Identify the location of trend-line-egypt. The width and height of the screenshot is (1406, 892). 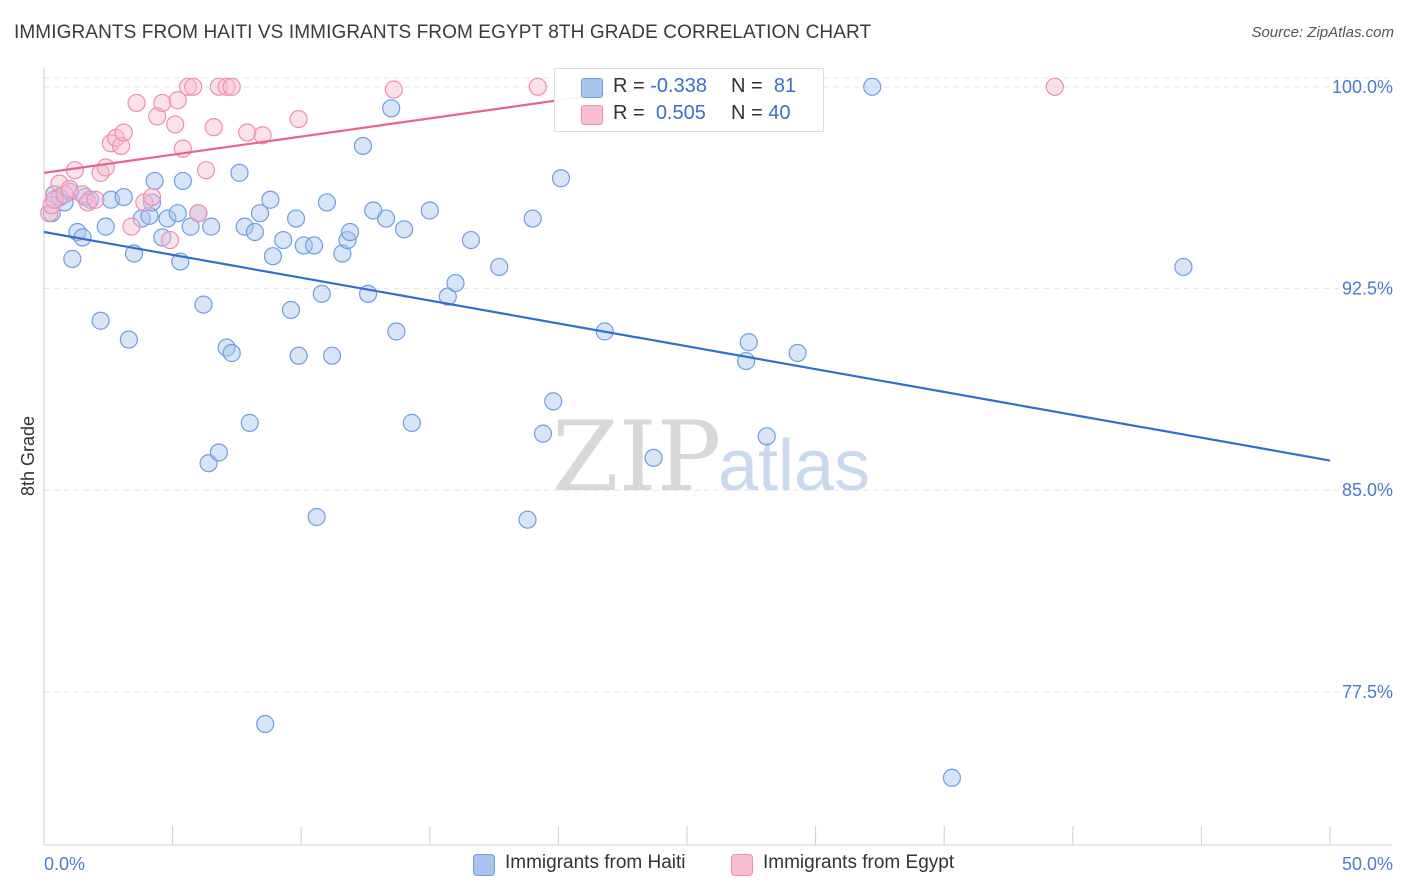
(348, 129).